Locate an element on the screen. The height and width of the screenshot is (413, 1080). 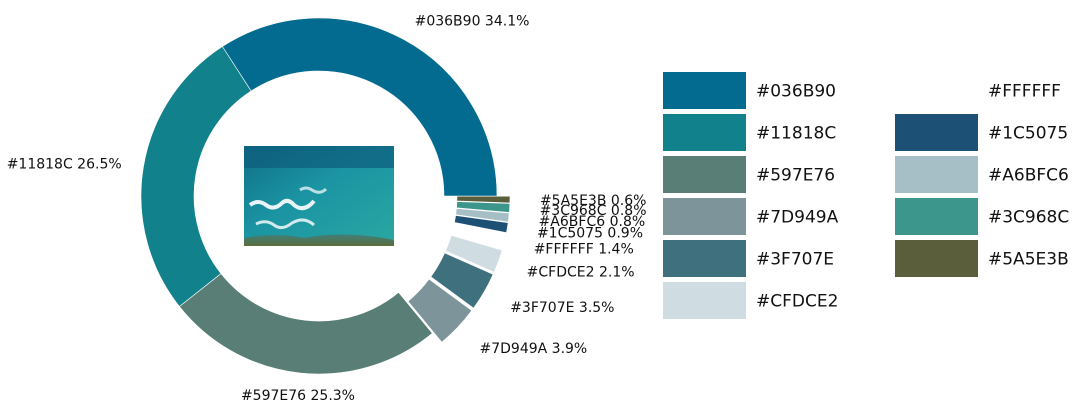
legend-label: #FFFFFF is located at coordinates (1024, 92).